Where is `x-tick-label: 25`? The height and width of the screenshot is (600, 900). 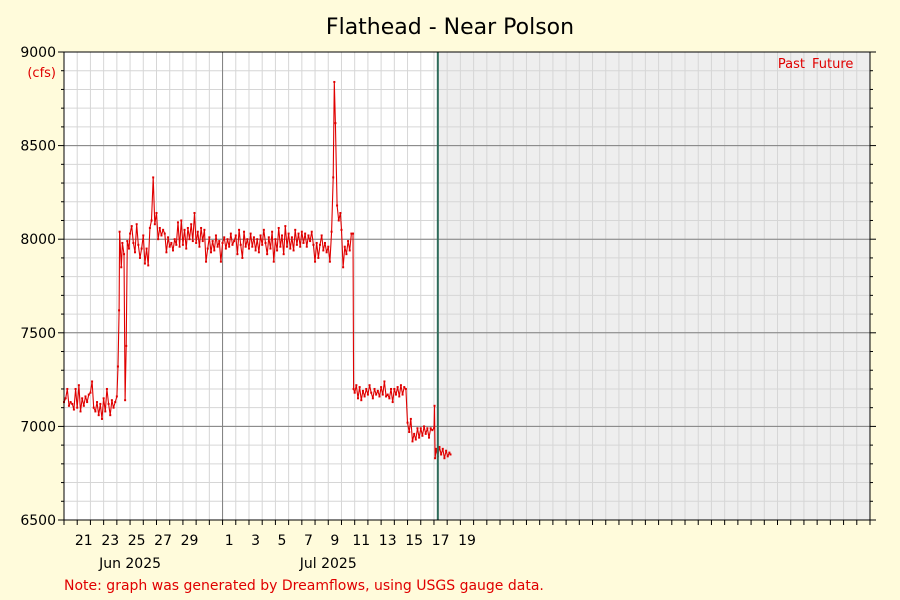 x-tick-label: 25 is located at coordinates (137, 541).